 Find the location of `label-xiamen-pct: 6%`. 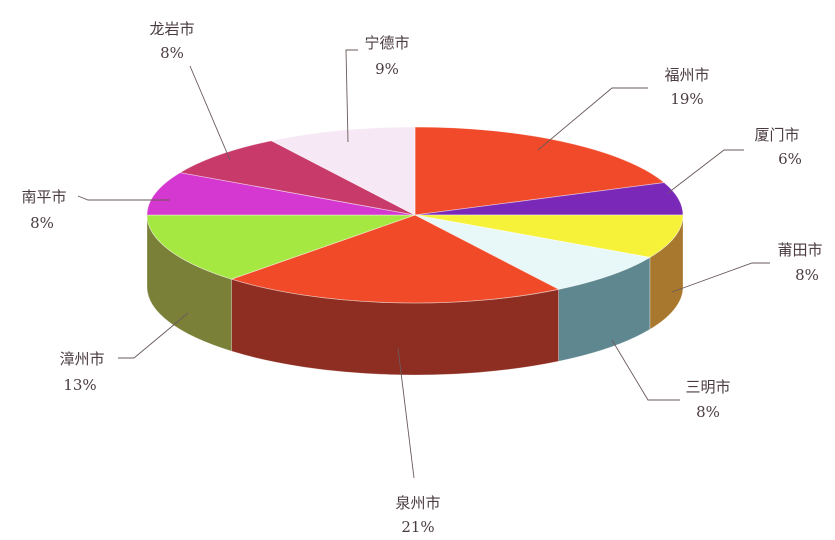

label-xiamen-pct: 6% is located at coordinates (790, 159).